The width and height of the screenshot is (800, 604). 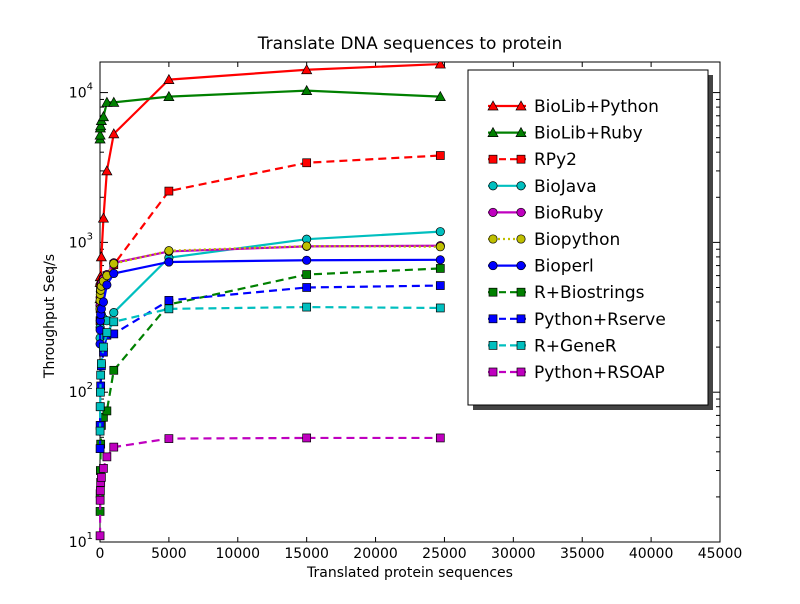 I want to click on x-tick-label: 5000, so click(x=169, y=554).